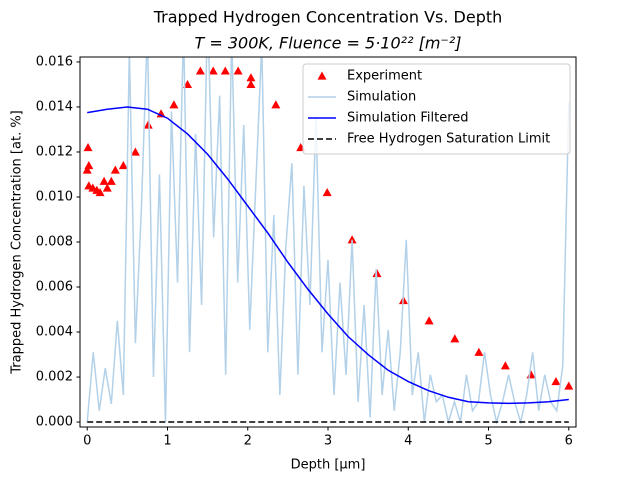 Image resolution: width=640 pixels, height=480 pixels. Describe the element at coordinates (54, 422) in the screenshot. I see `y-tick-label: 0.000` at that location.